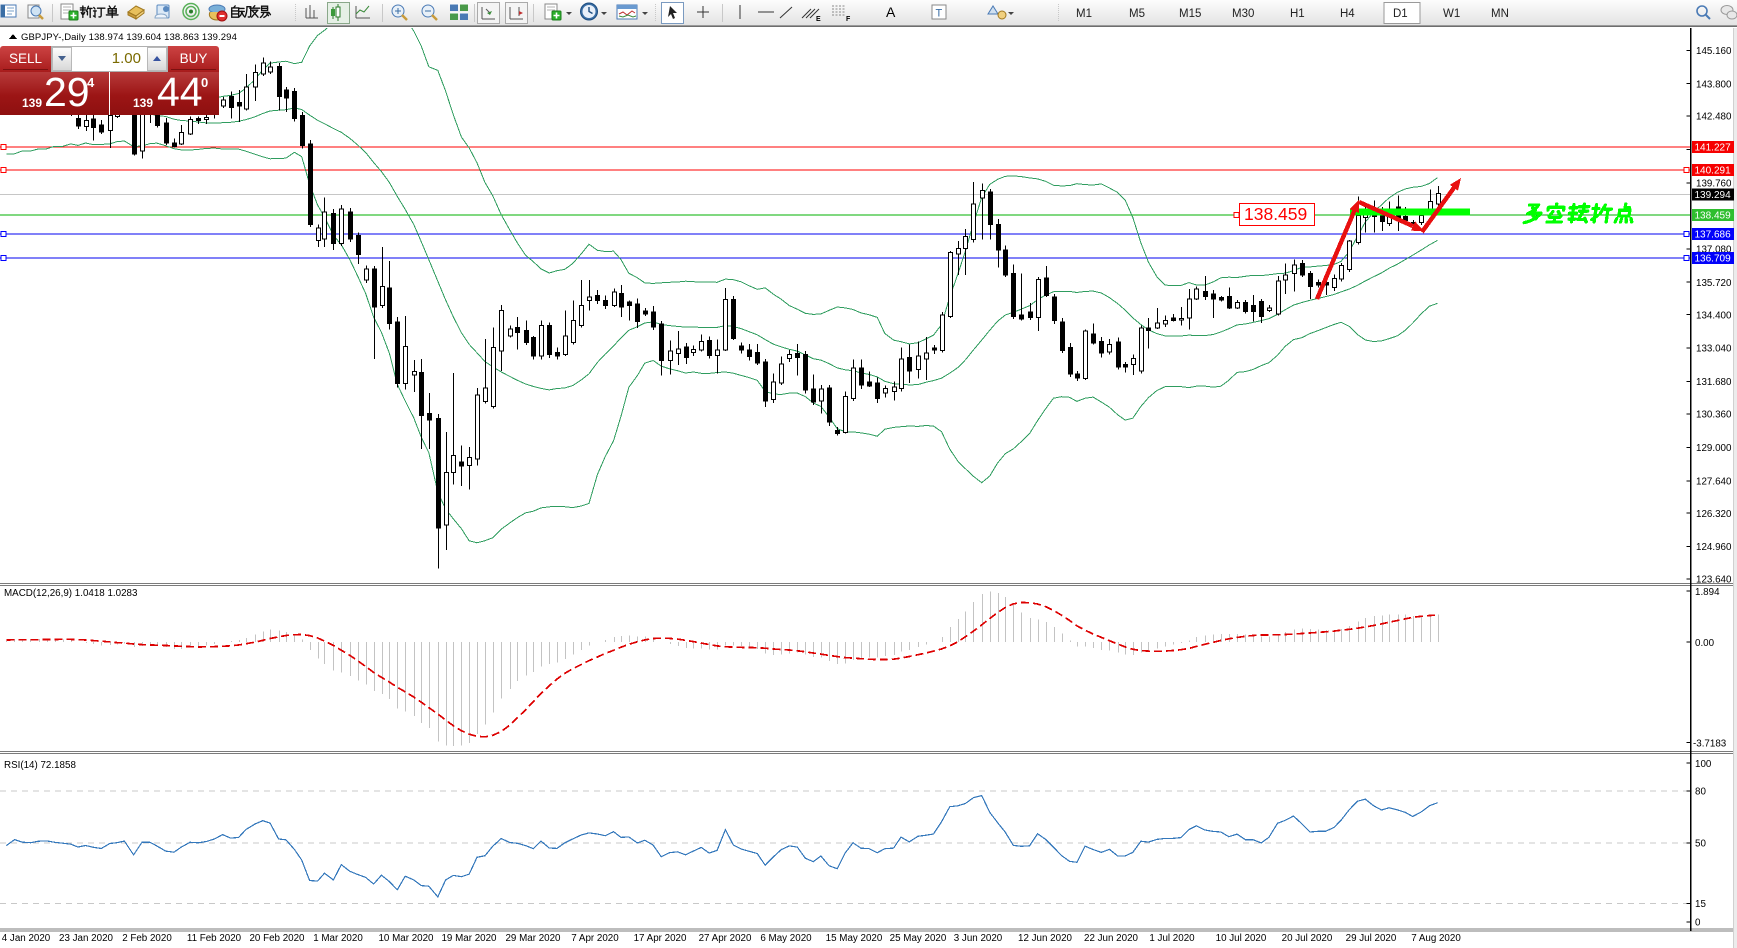  Describe the element at coordinates (214, 938) in the screenshot. I see `svg-text: 11 Feb 2020` at that location.